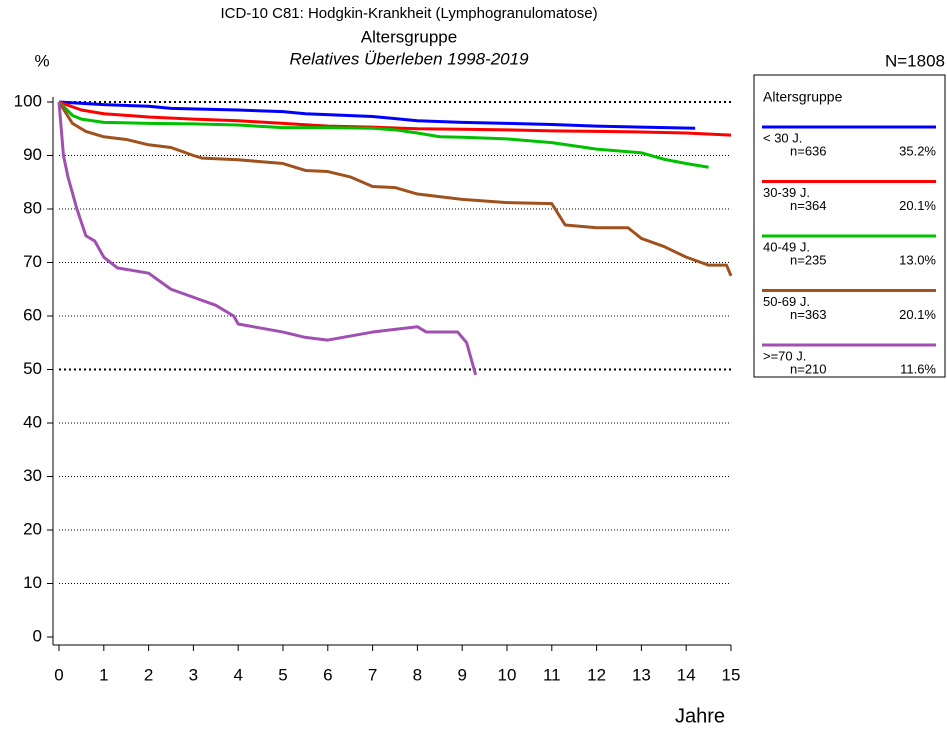 The image size is (947, 729). Describe the element at coordinates (731, 674) in the screenshot. I see `x-tick-label: 15` at that location.